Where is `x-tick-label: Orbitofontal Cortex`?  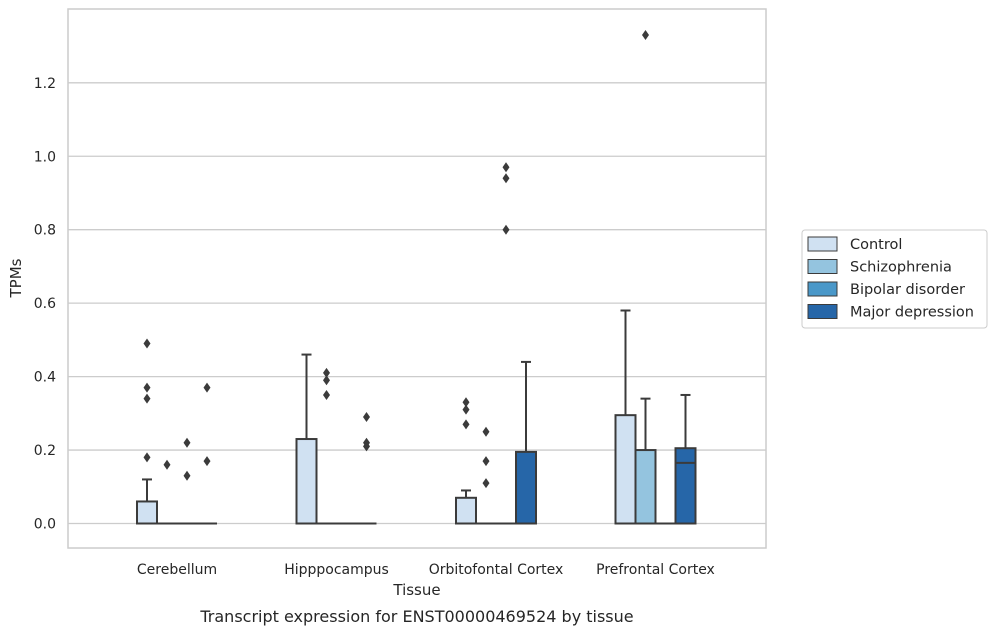
x-tick-label: Orbitofontal Cortex is located at coordinates (496, 570).